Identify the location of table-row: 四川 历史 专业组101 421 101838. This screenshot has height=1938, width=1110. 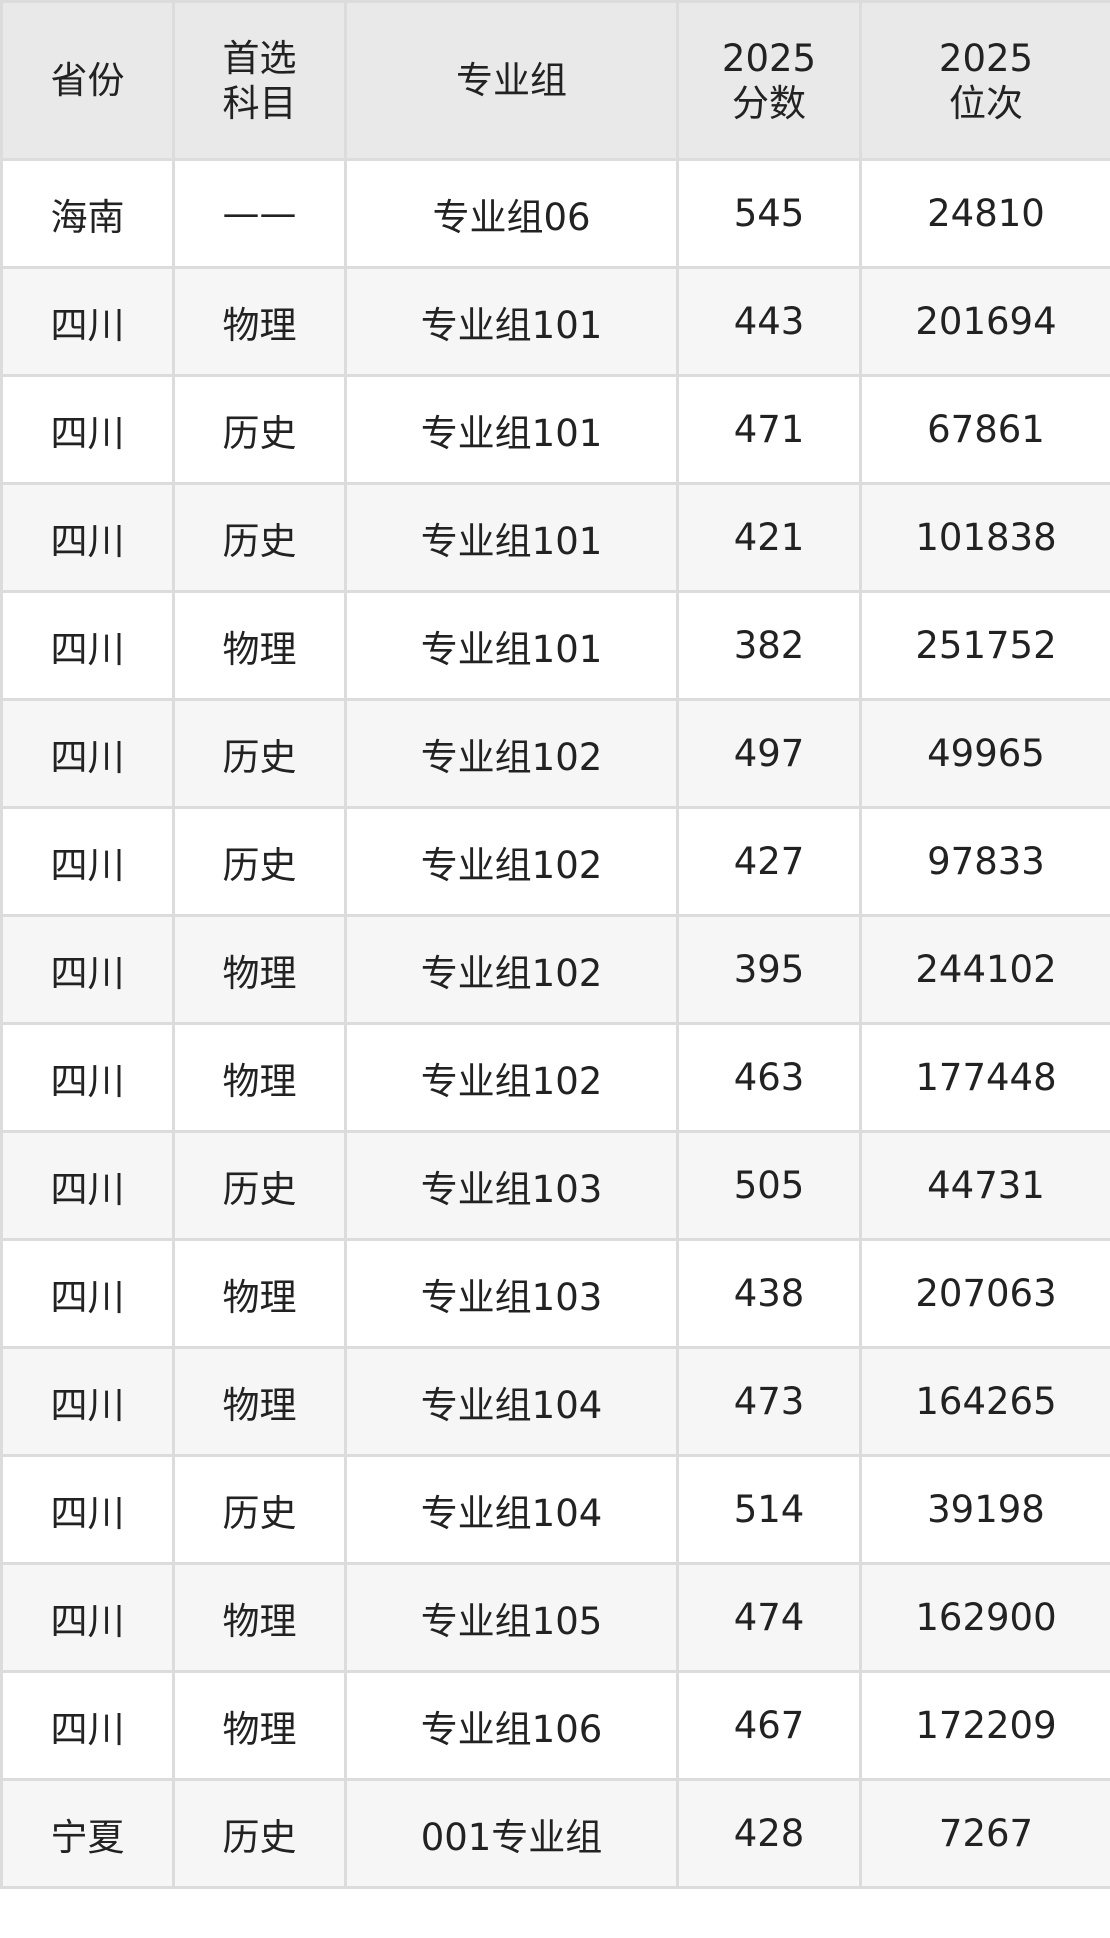
(555, 537).